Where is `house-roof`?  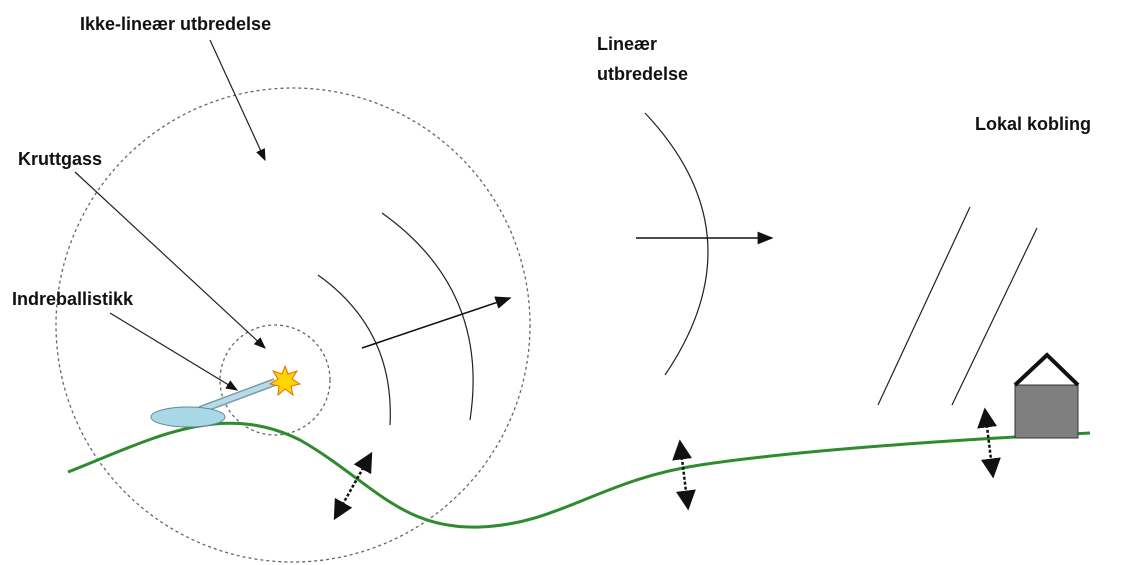
house-roof is located at coordinates (1046, 369).